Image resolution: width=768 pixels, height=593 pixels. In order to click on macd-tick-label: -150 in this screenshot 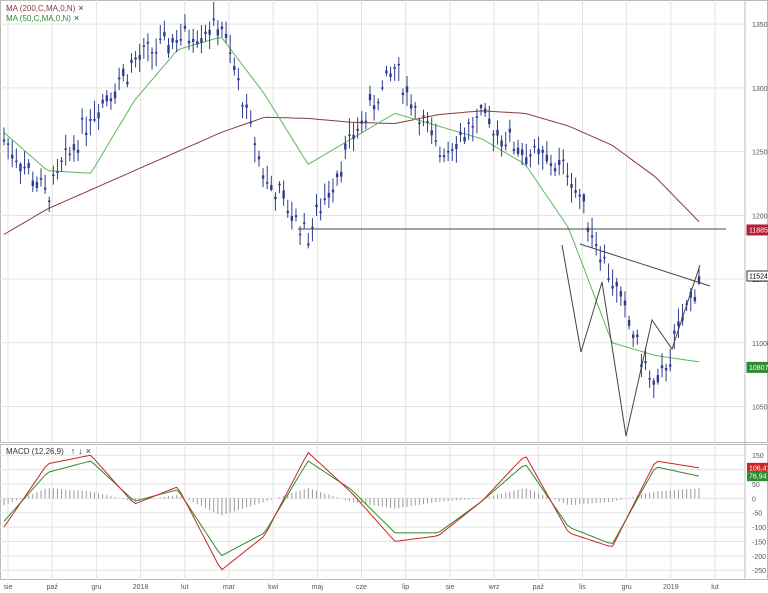, I will do `click(759, 542)`.